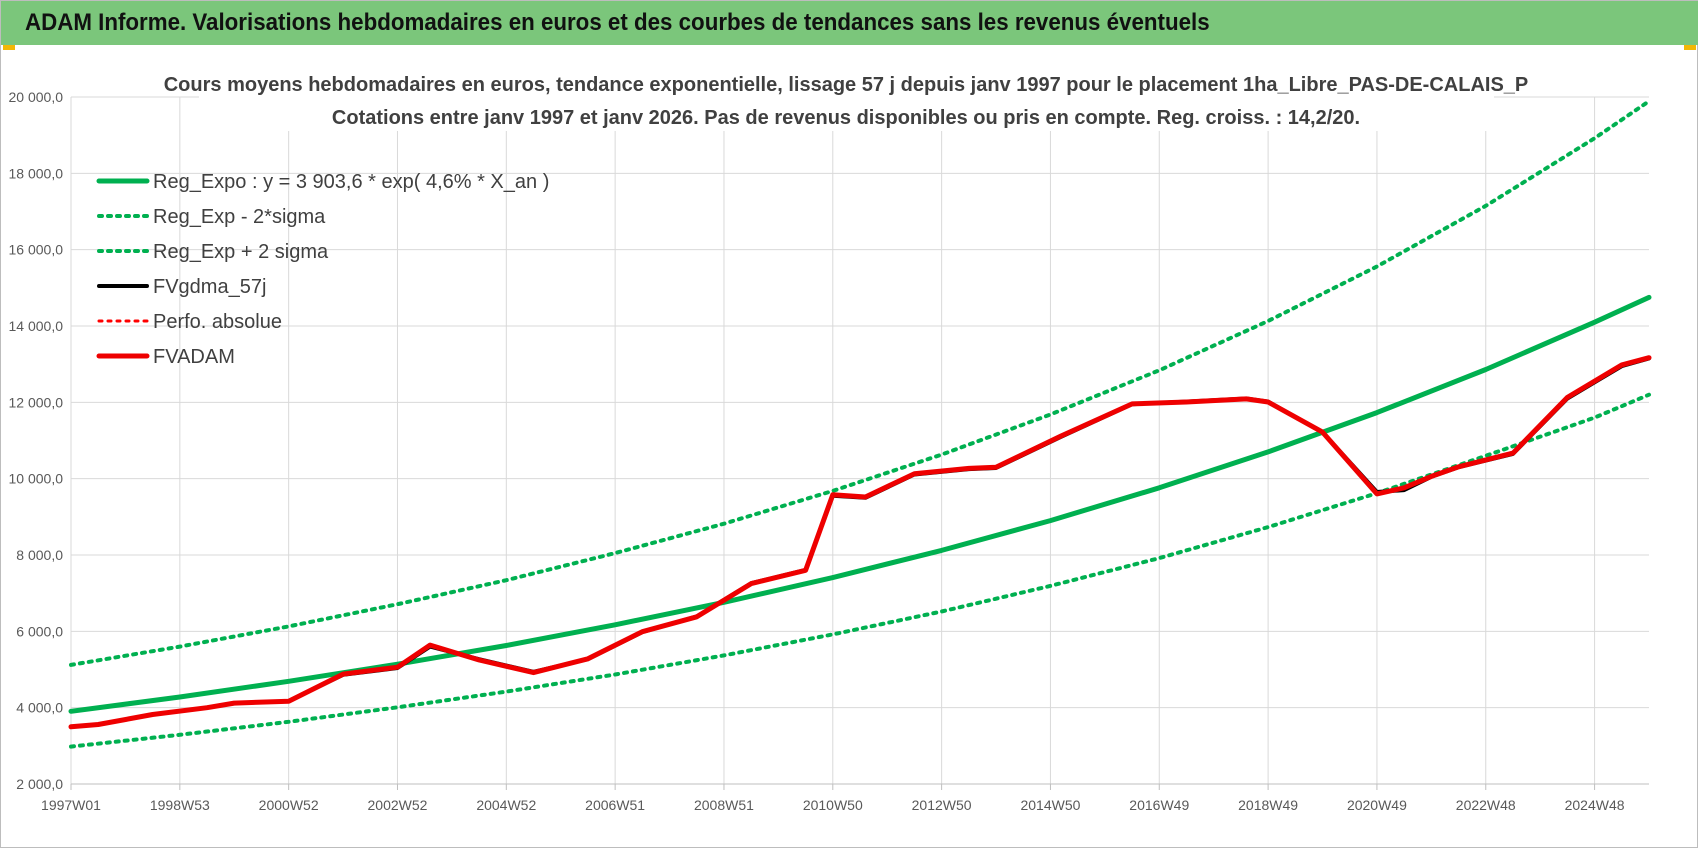 This screenshot has width=1698, height=848. Describe the element at coordinates (71, 805) in the screenshot. I see `x-tick-label: 1997W01` at that location.